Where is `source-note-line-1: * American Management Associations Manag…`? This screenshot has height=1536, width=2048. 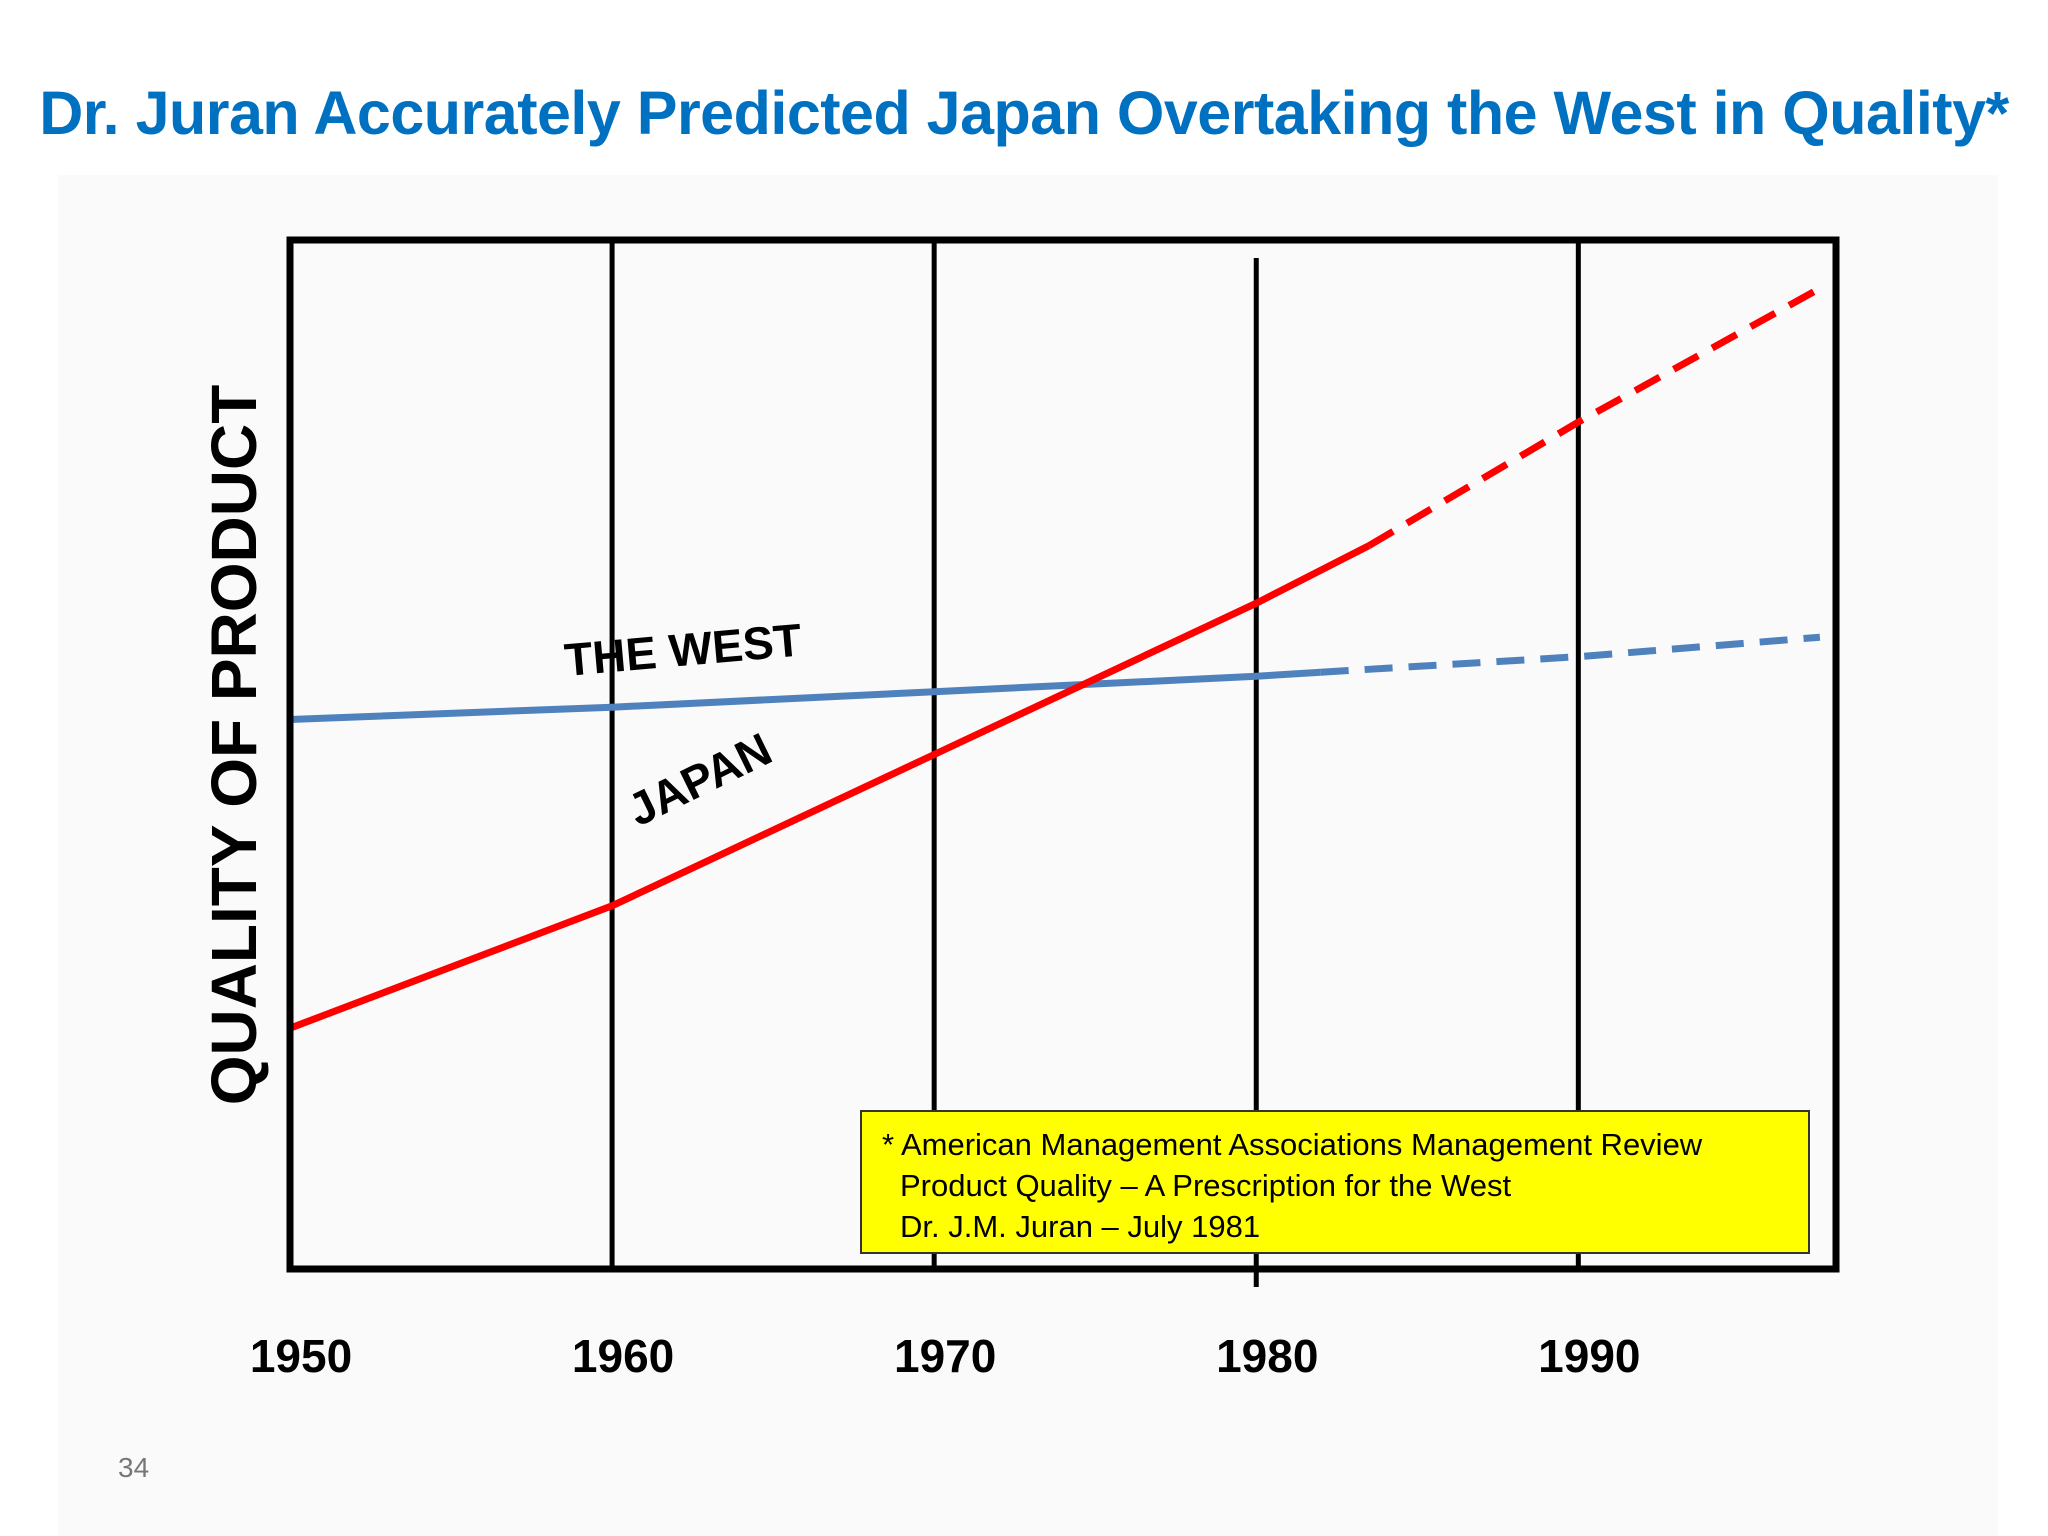
source-note-line-1: * American Management Associations Manag… is located at coordinates (1292, 1144).